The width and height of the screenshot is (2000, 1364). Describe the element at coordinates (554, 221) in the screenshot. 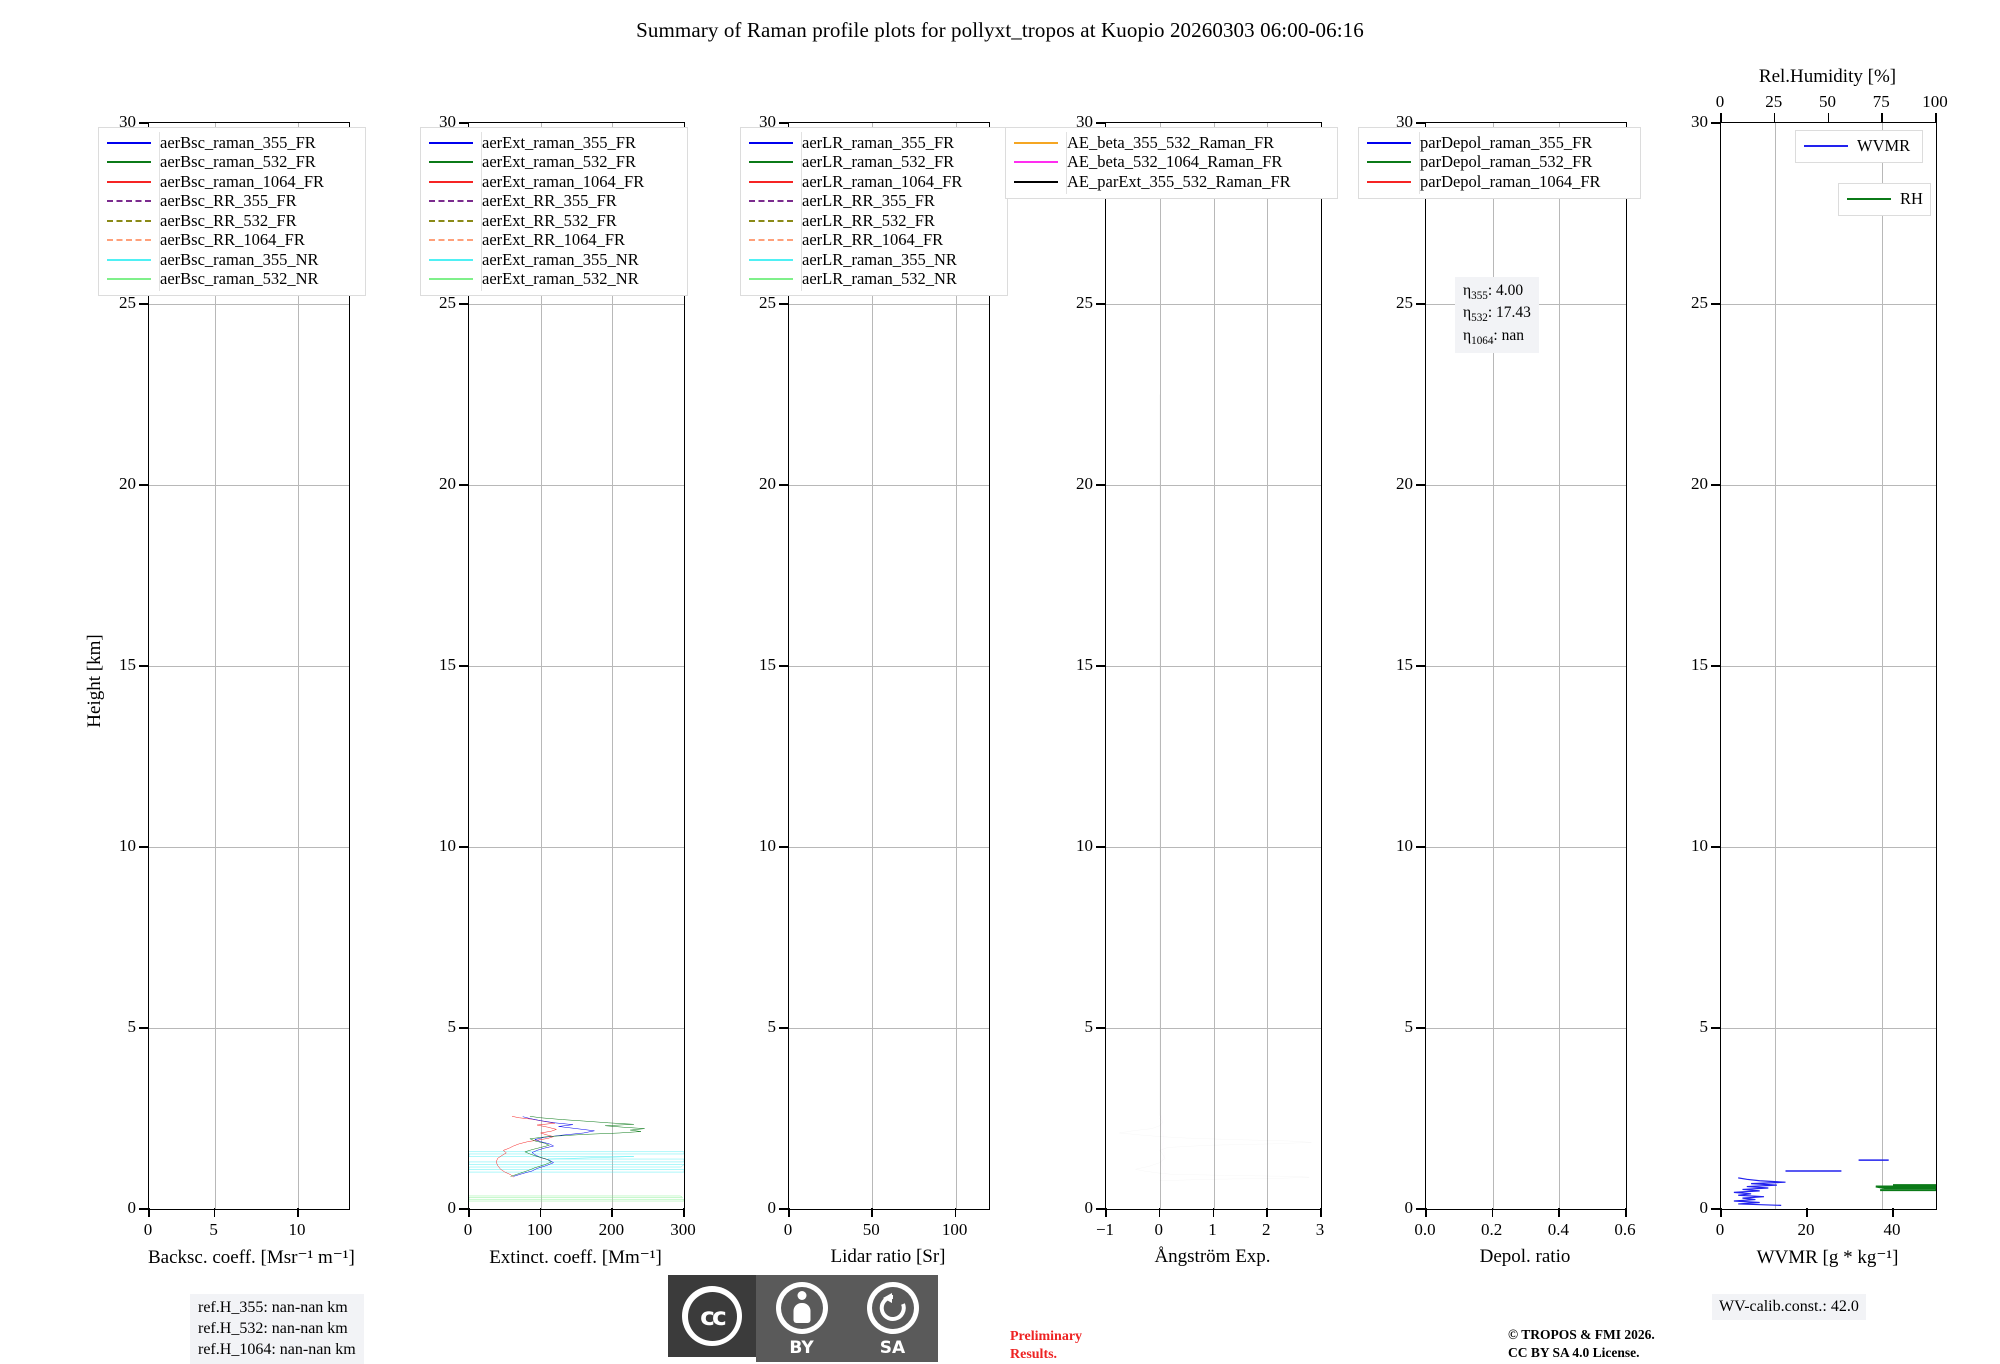

I see `legend-item: aerExt_RR_532_FR` at that location.